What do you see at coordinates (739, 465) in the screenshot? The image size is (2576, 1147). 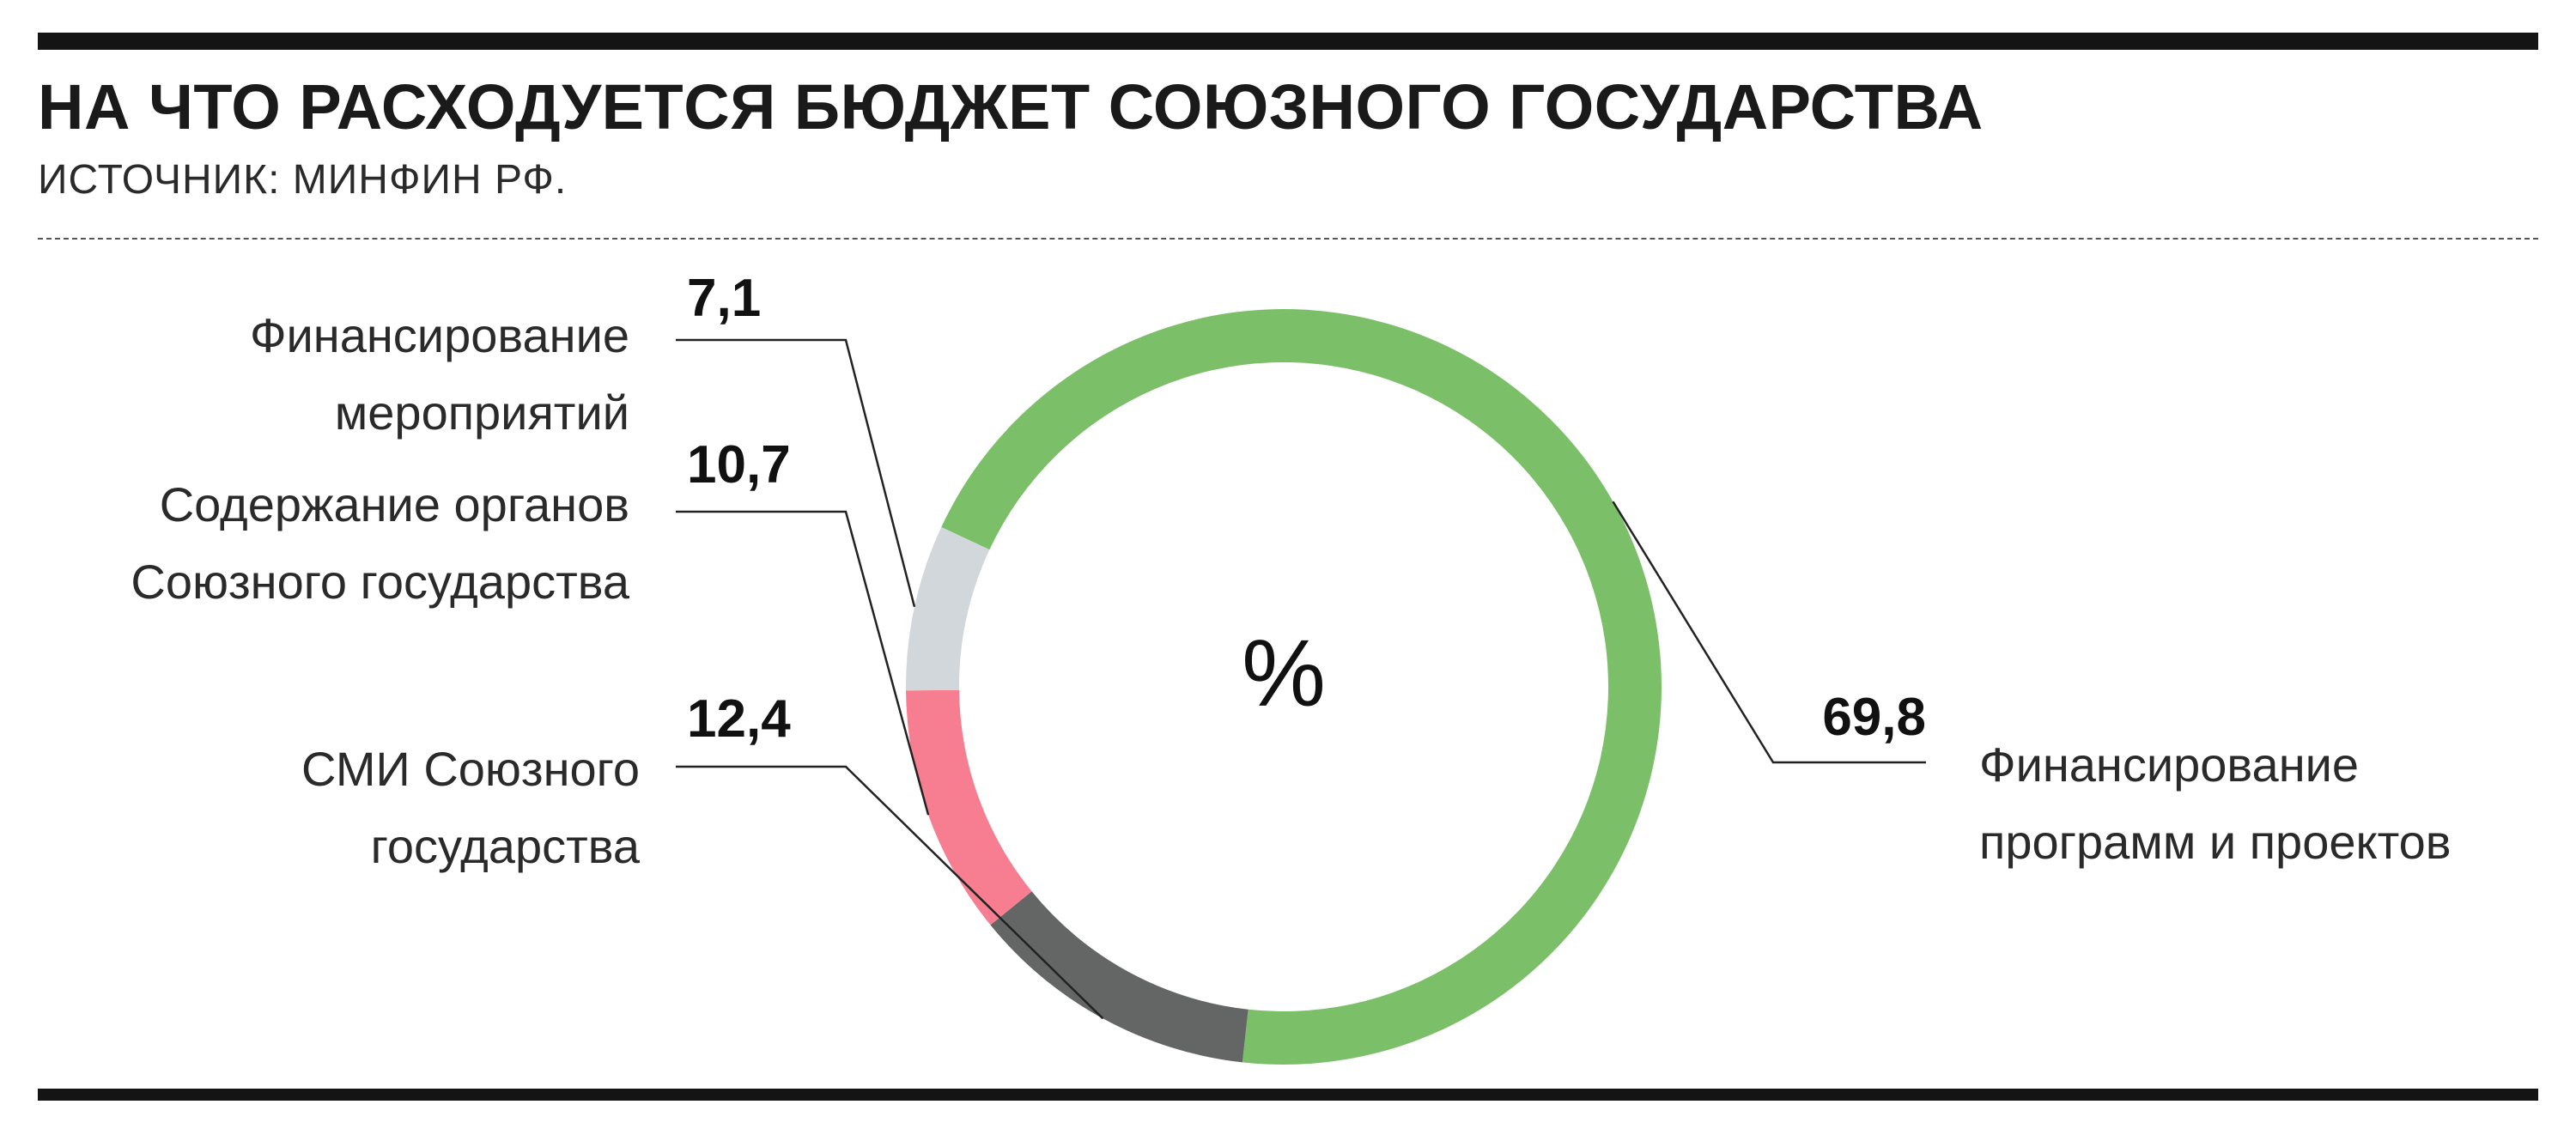 I see `value-label-3: 10,7` at bounding box center [739, 465].